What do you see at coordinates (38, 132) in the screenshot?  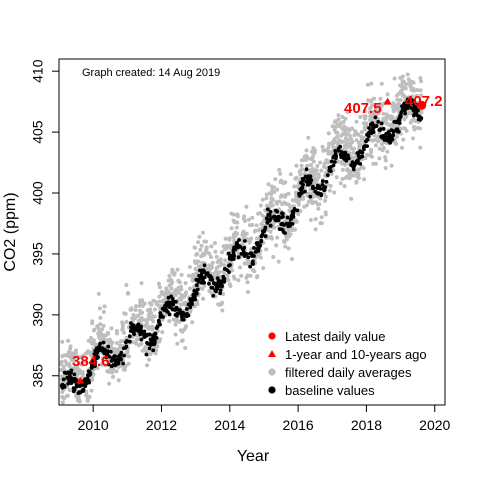 I see `y-tick-label: 405` at bounding box center [38, 132].